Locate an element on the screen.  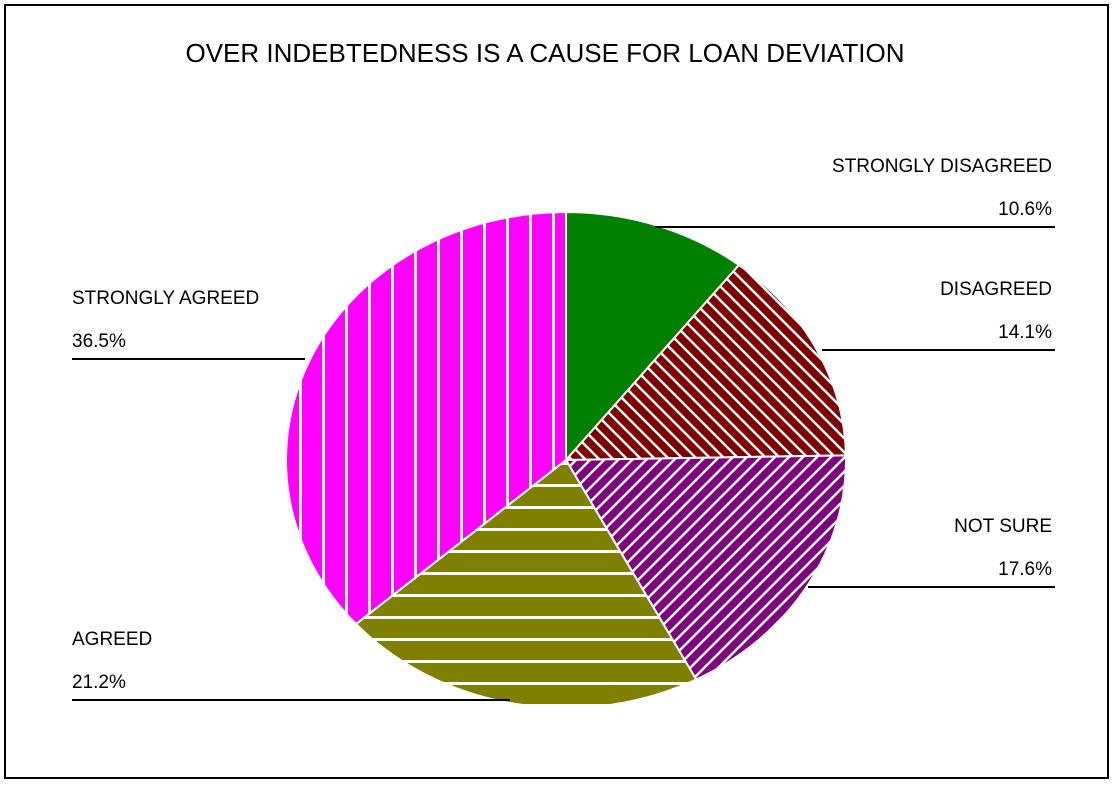
slice-label-disagreed: DISAGREED is located at coordinates (996, 289).